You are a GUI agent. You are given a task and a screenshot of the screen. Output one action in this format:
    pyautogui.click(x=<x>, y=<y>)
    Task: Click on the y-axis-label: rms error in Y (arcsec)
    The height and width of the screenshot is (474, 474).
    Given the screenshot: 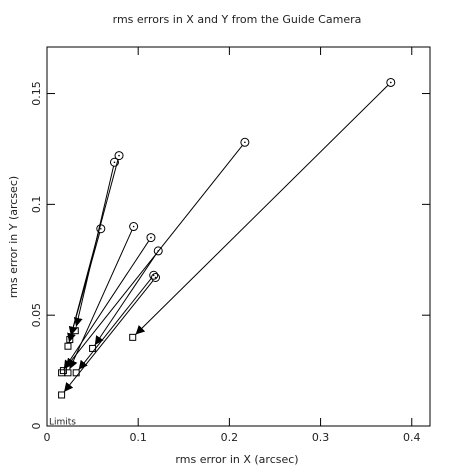 What is the action you would take?
    pyautogui.click(x=13, y=237)
    